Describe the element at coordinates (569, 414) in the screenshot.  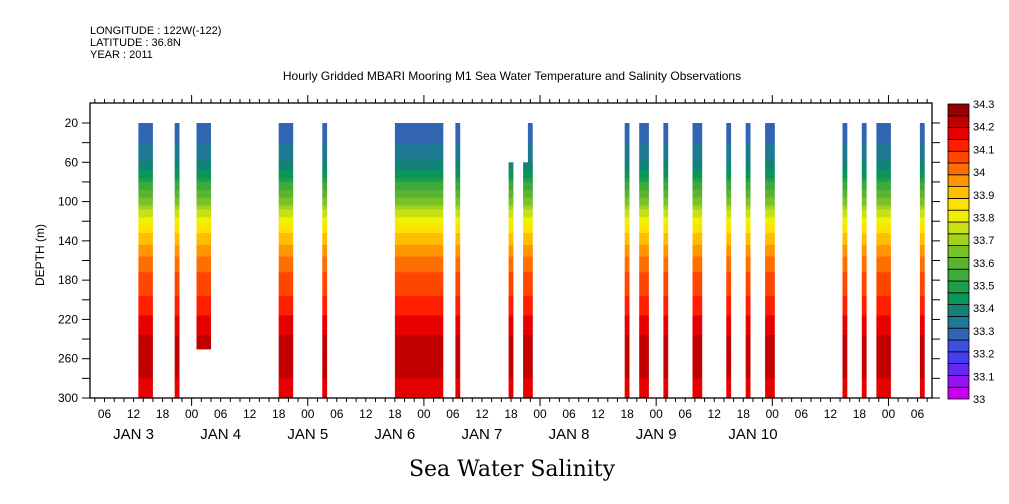
I see `x-tick-label: 06` at that location.